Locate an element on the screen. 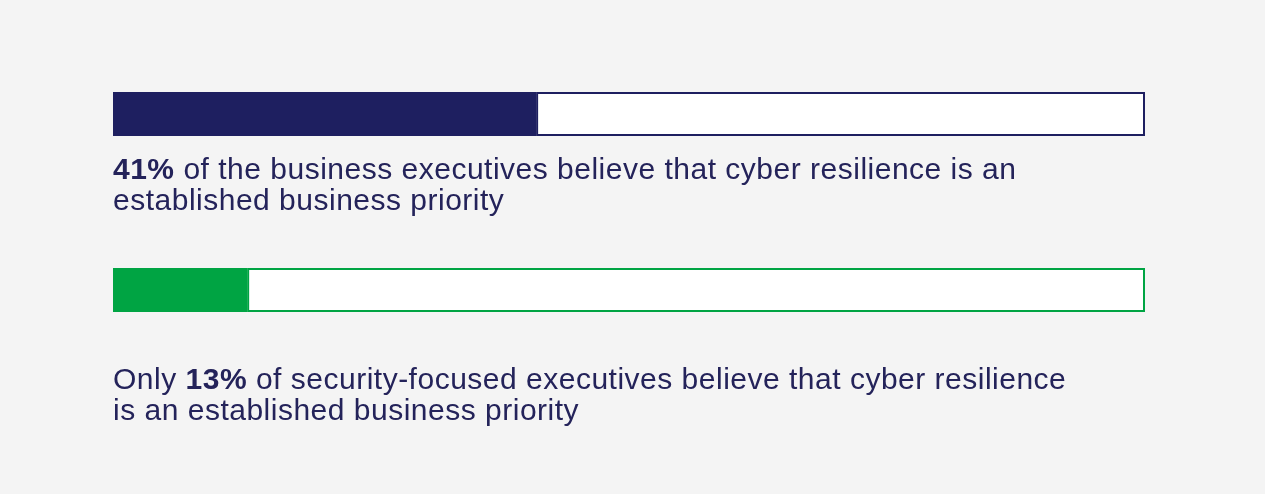  text: 41% of the business executives believe that cyber resilience is an established business priority is located at coordinates (565, 184).